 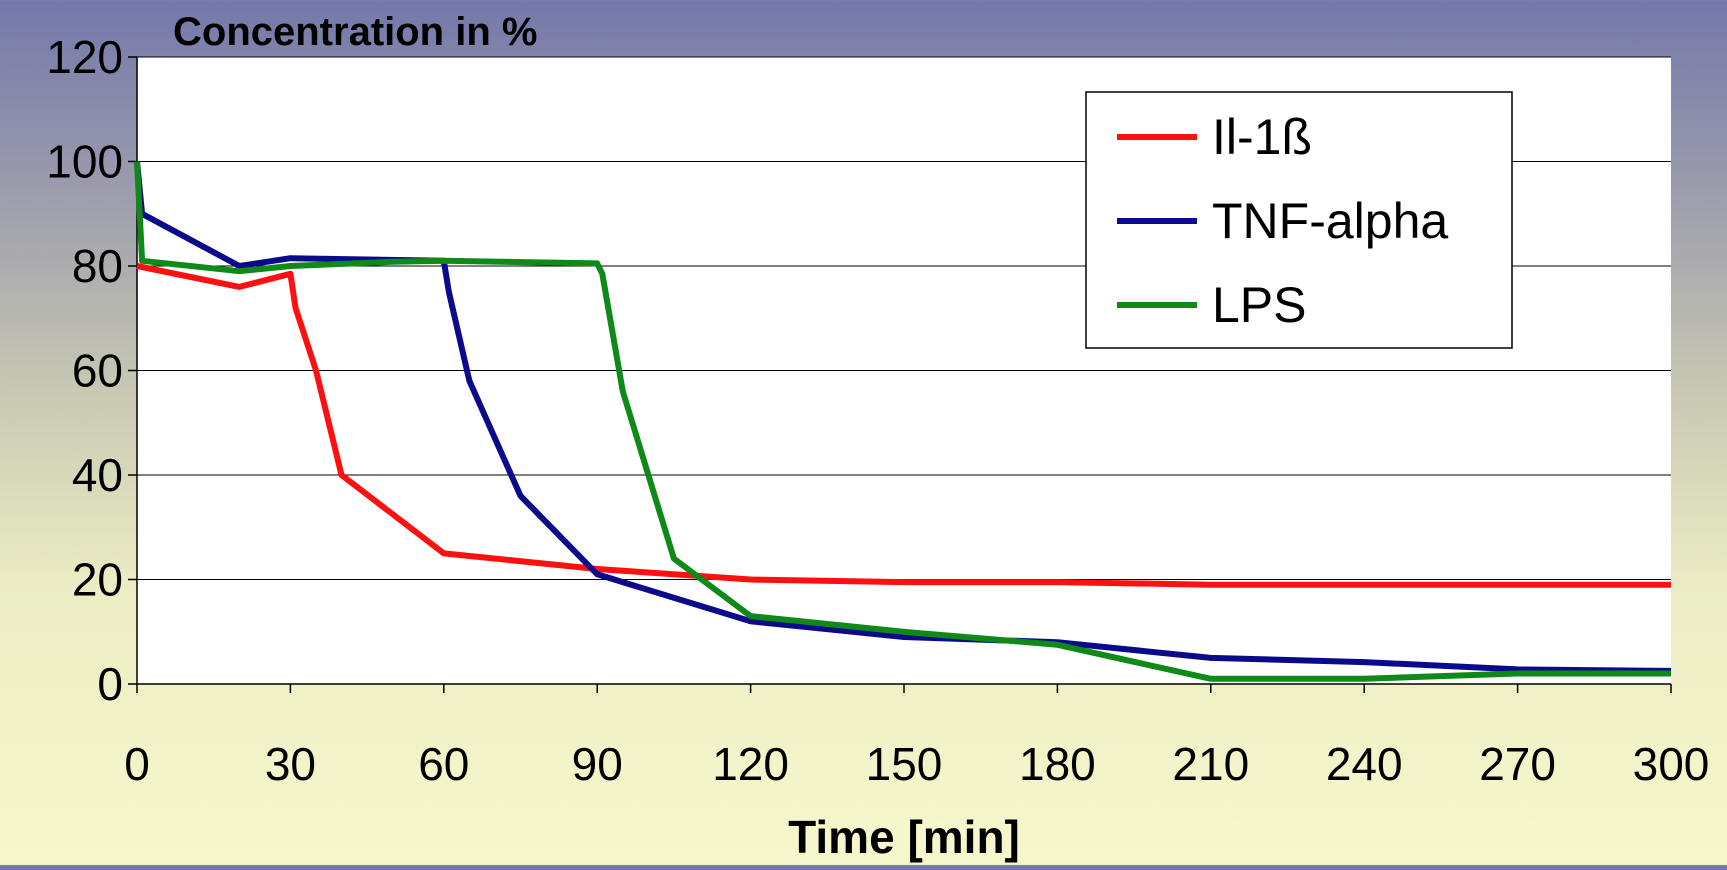 I want to click on x-tick-label: 60, so click(x=443, y=764).